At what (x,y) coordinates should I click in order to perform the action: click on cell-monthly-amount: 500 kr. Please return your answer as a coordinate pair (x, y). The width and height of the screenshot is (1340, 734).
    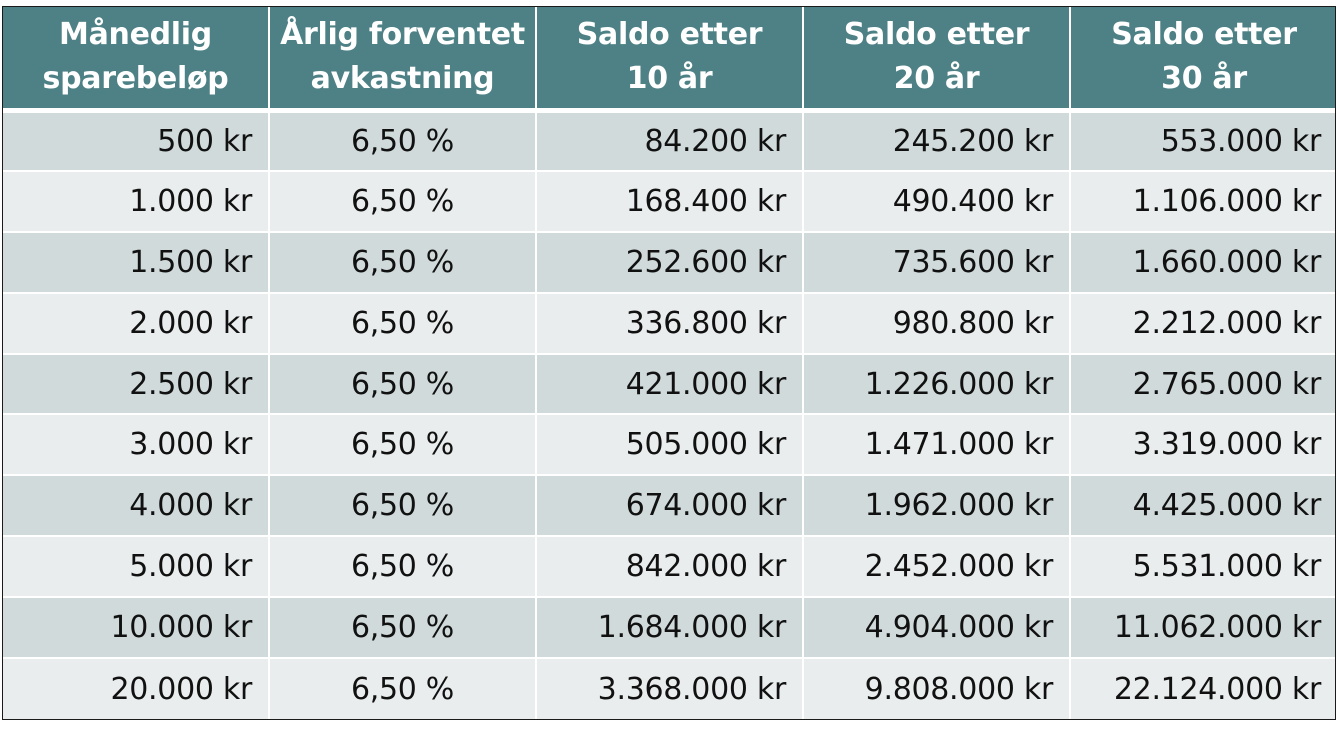
    Looking at the image, I should click on (136, 141).